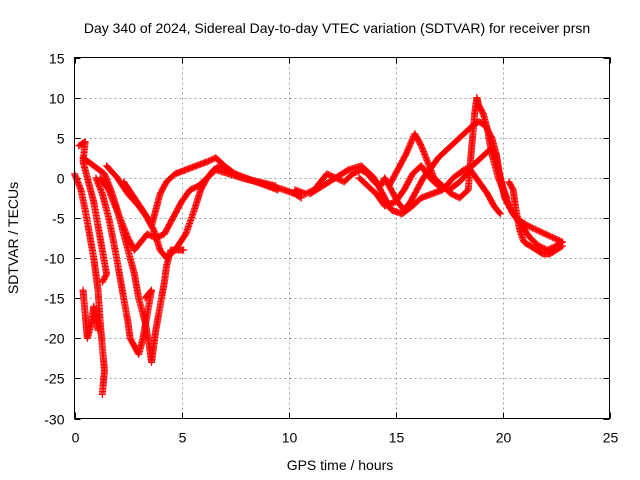  What do you see at coordinates (76, 438) in the screenshot?
I see `x-tick-label: 0` at bounding box center [76, 438].